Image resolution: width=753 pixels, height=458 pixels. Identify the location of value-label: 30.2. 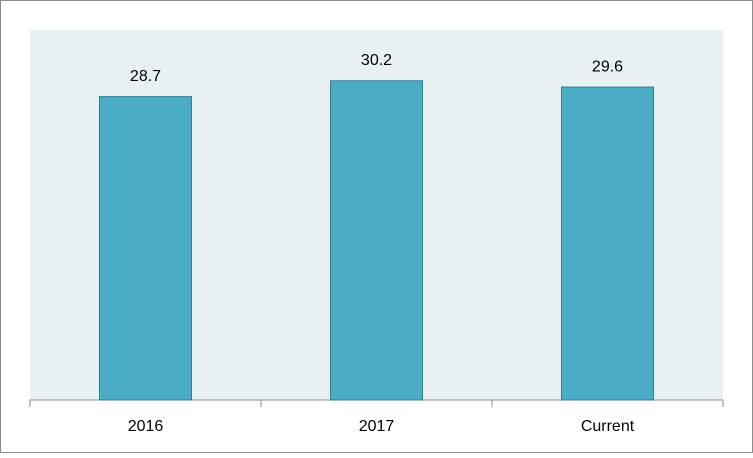
(376, 60).